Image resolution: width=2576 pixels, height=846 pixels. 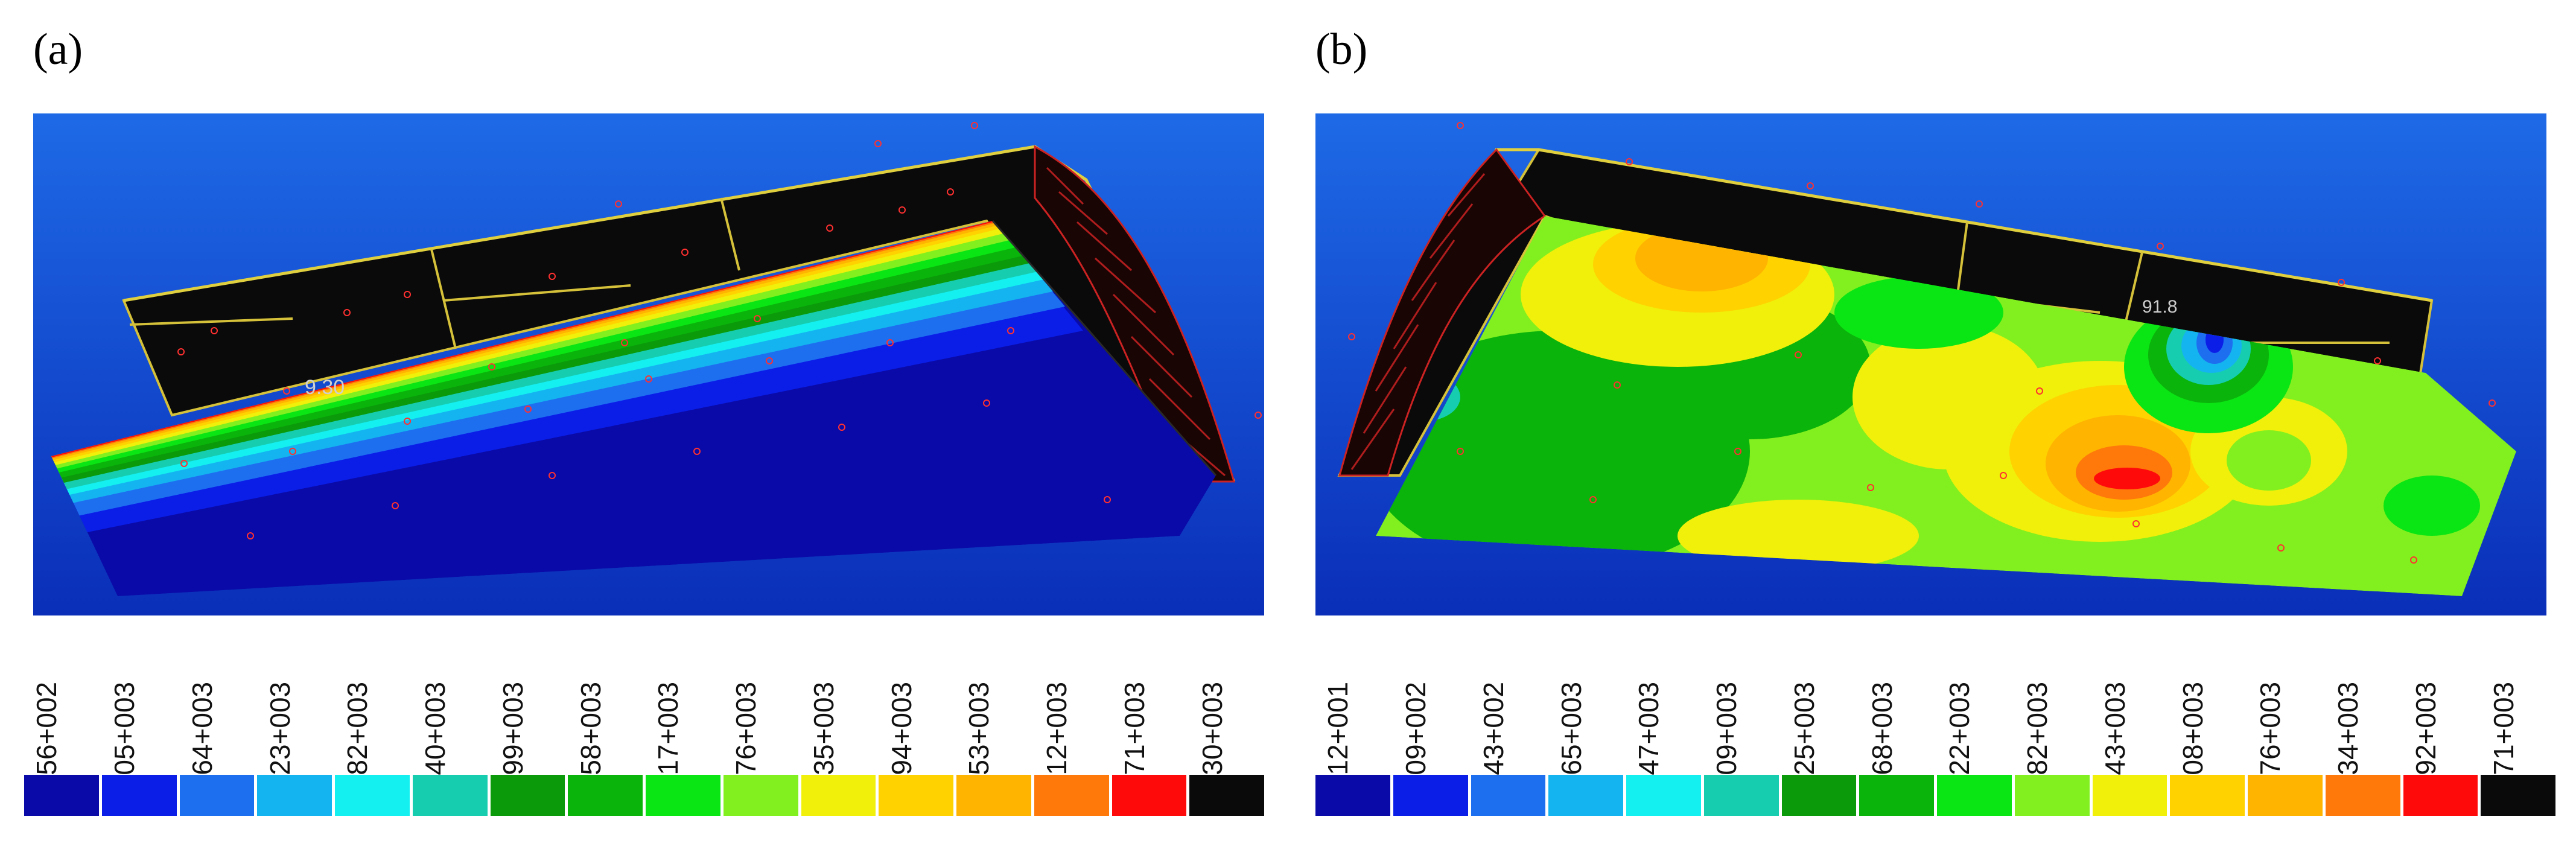 What do you see at coordinates (1443, 313) in the screenshot?
I see `panel-b-hatched-end` at bounding box center [1443, 313].